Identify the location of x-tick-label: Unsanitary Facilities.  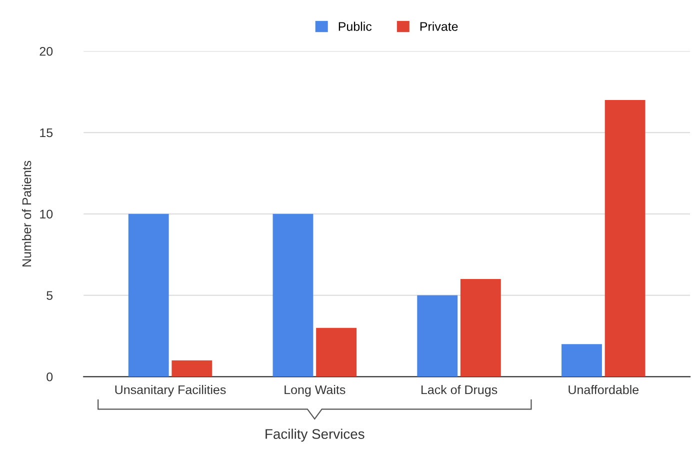
(170, 390).